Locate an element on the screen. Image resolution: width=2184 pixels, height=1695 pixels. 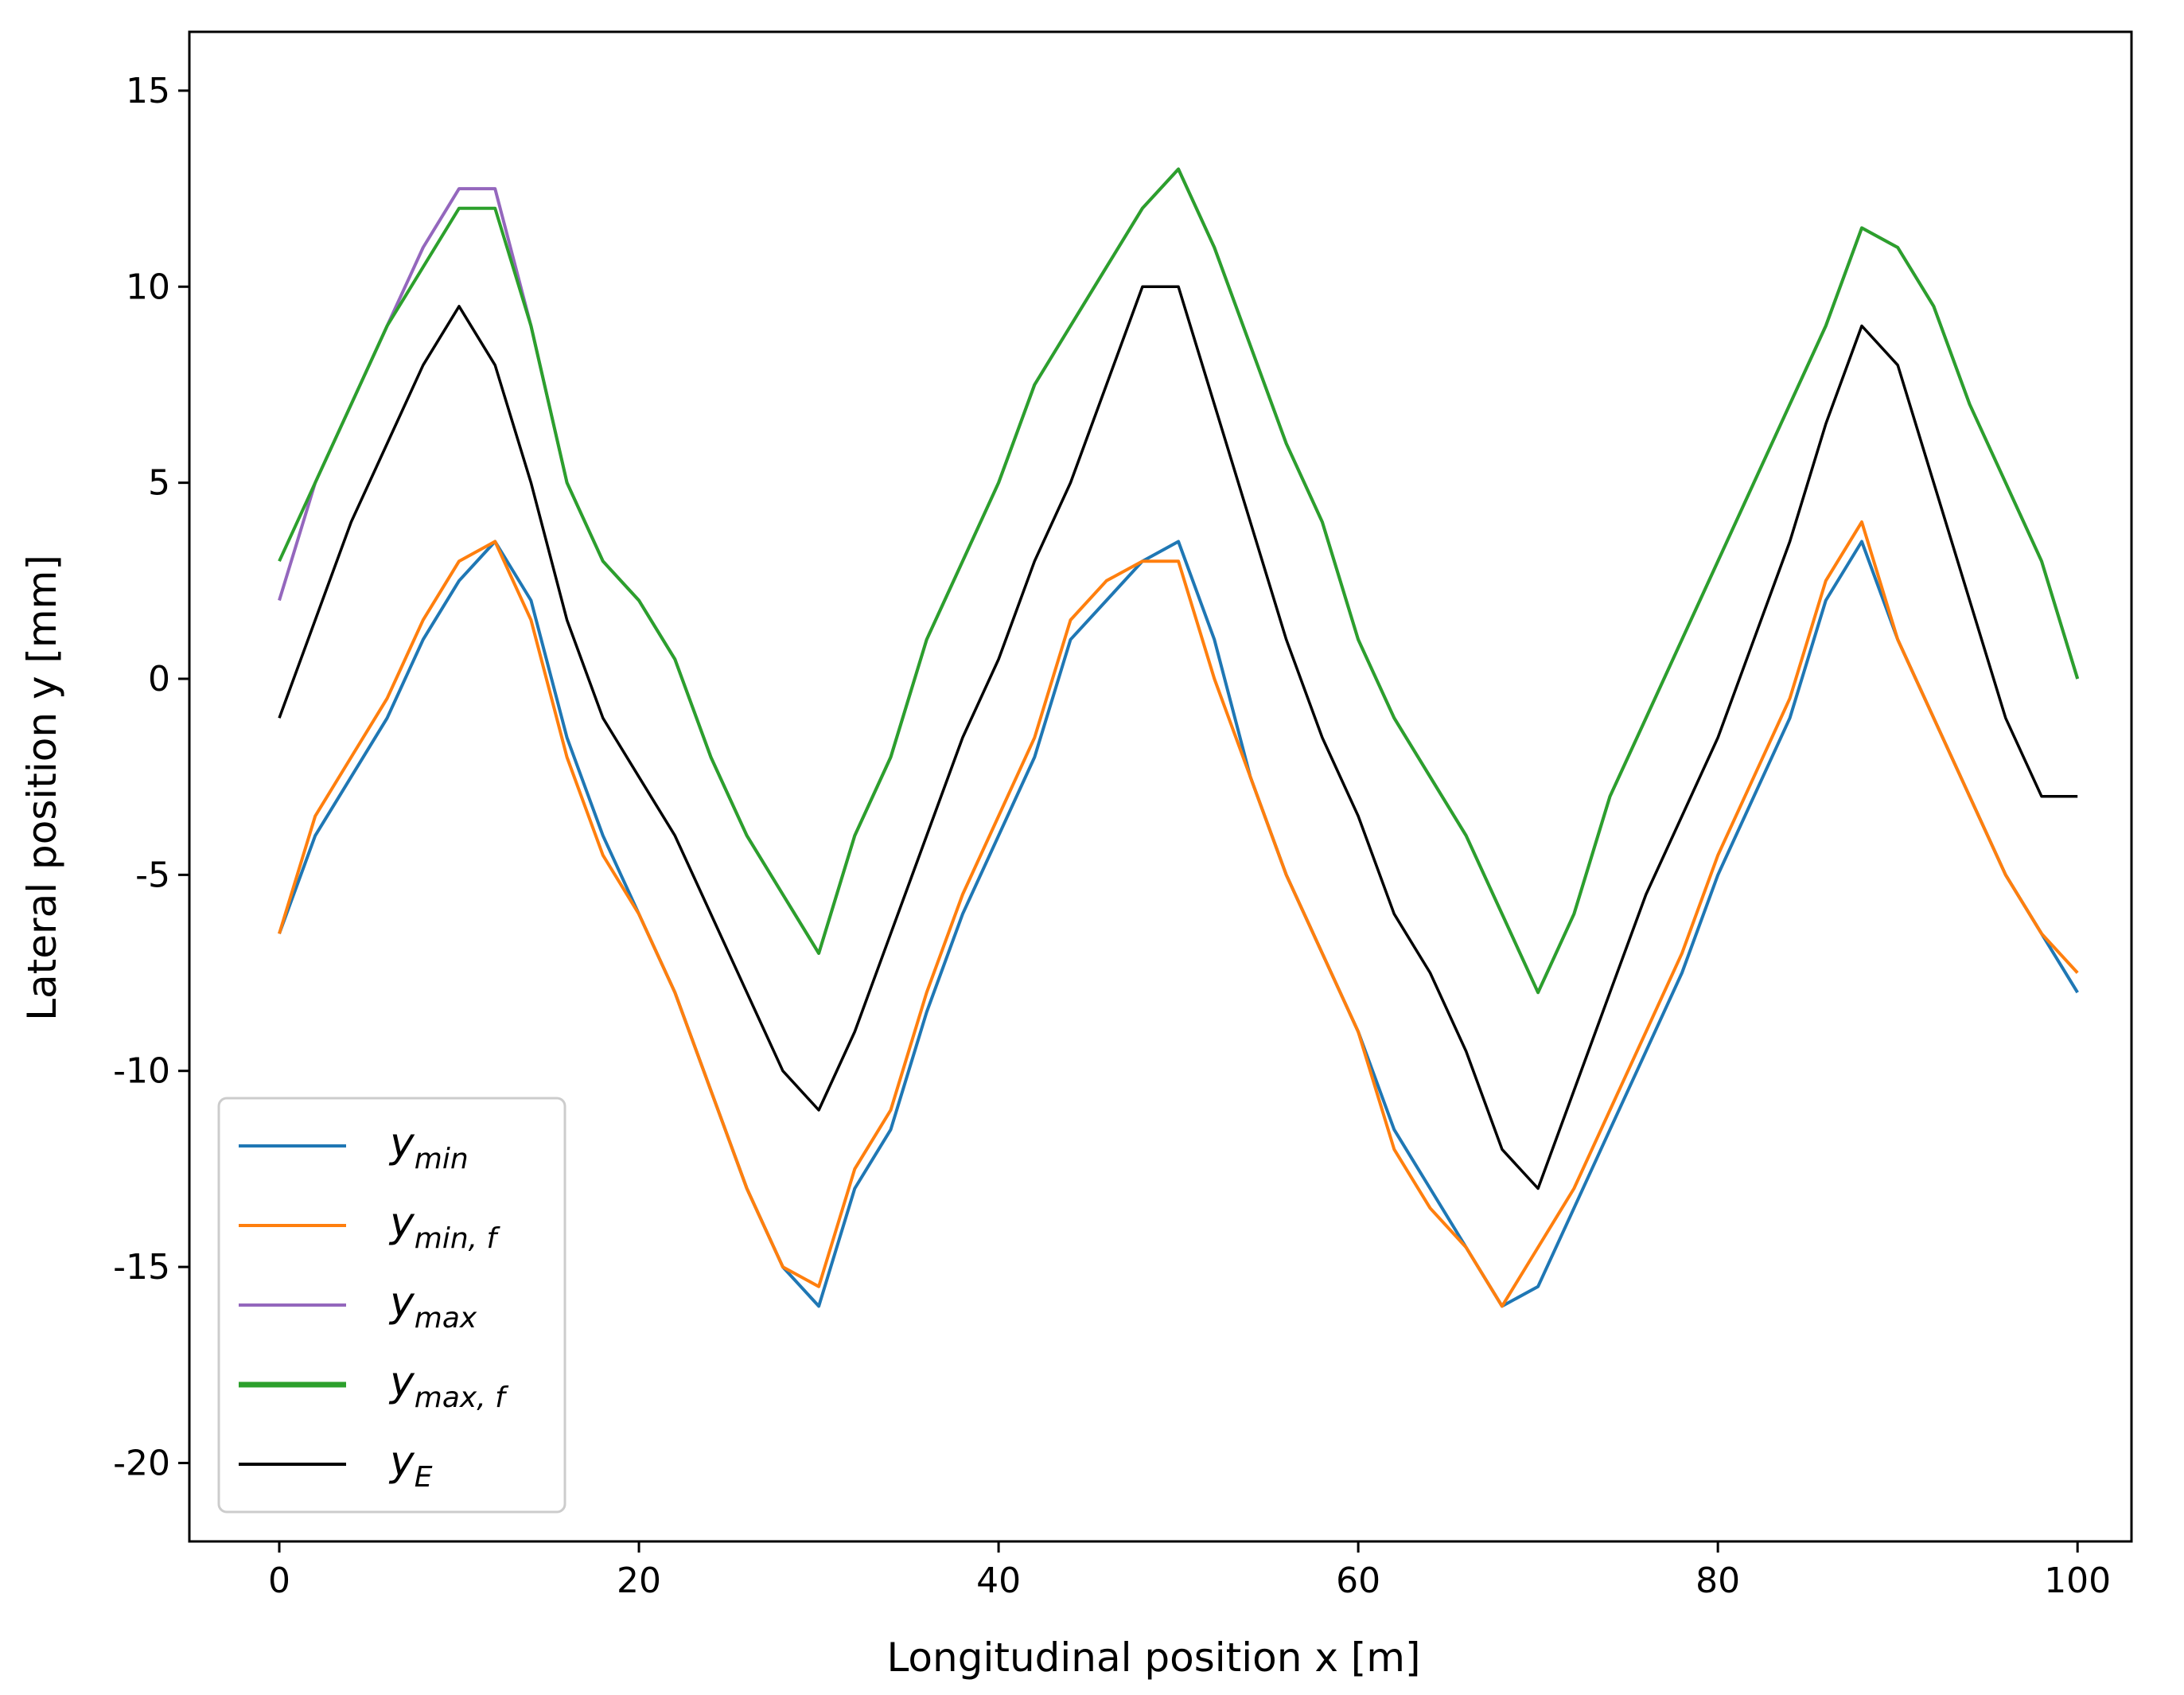
legend-label-y-max-f: ymax, f is located at coordinates (448, 1386).